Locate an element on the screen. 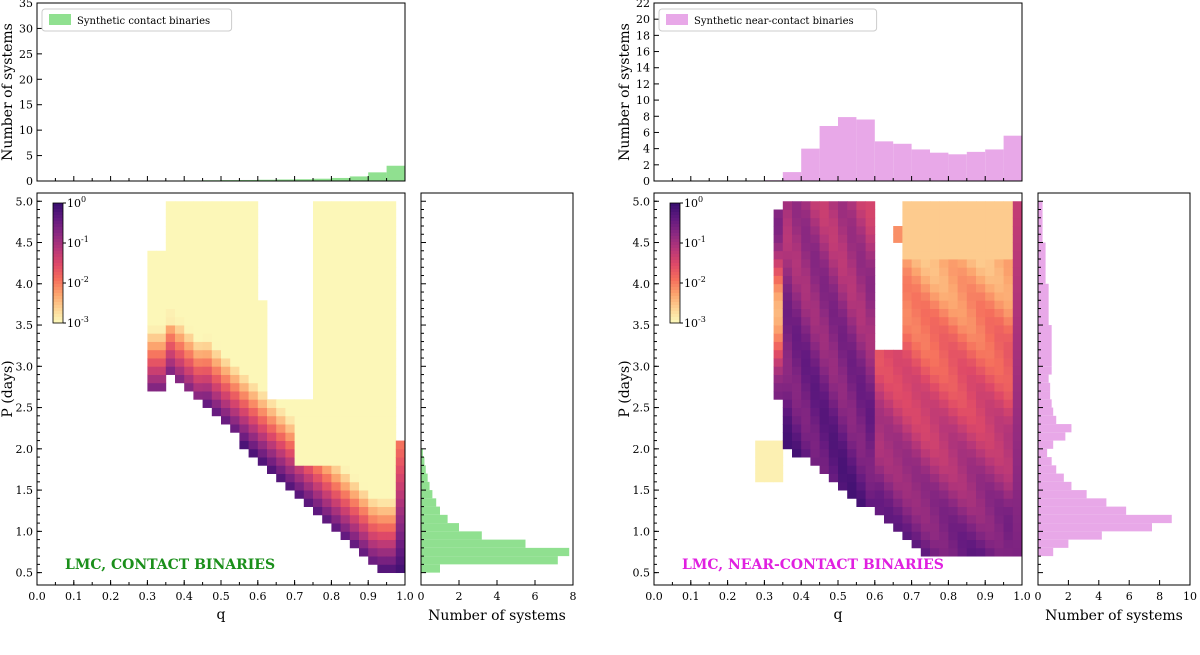 This screenshot has height=655, width=1200. colorbar-tick-label: 100 is located at coordinates (693, 202).